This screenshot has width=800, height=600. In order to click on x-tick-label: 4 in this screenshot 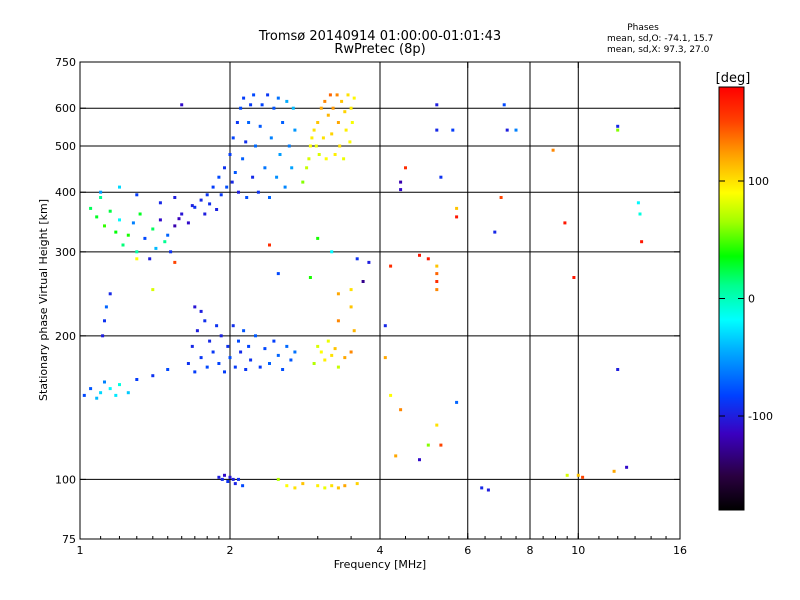, I will do `click(380, 550)`.